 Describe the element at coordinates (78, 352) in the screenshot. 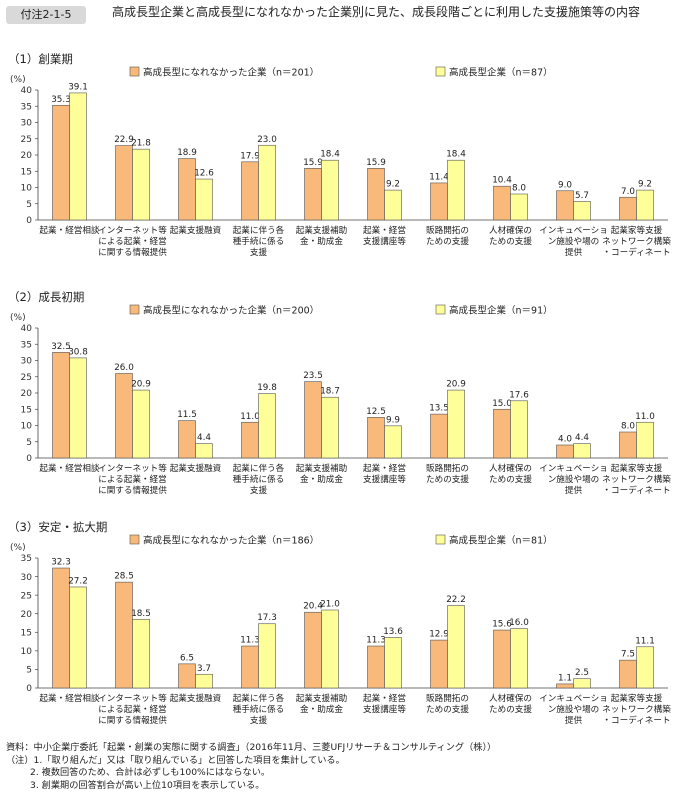

I see `bar-value-label: 30.8` at that location.